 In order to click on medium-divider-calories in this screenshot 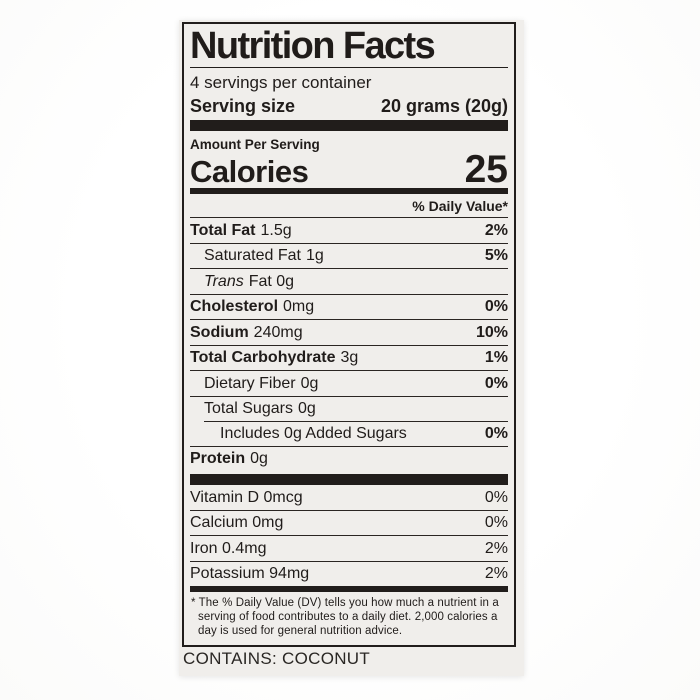, I will do `click(349, 191)`.